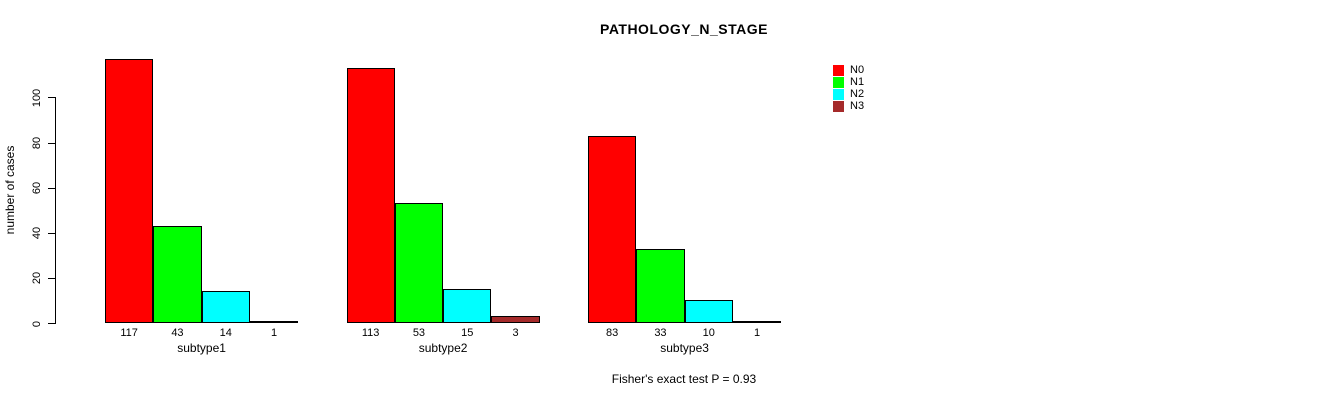 The height and width of the screenshot is (400, 1340). What do you see at coordinates (708, 333) in the screenshot?
I see `bar-value-label: 10` at bounding box center [708, 333].